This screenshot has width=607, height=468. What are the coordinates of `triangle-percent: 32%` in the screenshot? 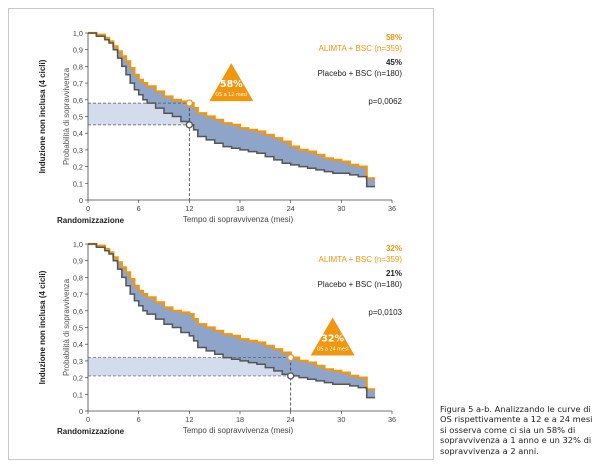 It's located at (332, 339).